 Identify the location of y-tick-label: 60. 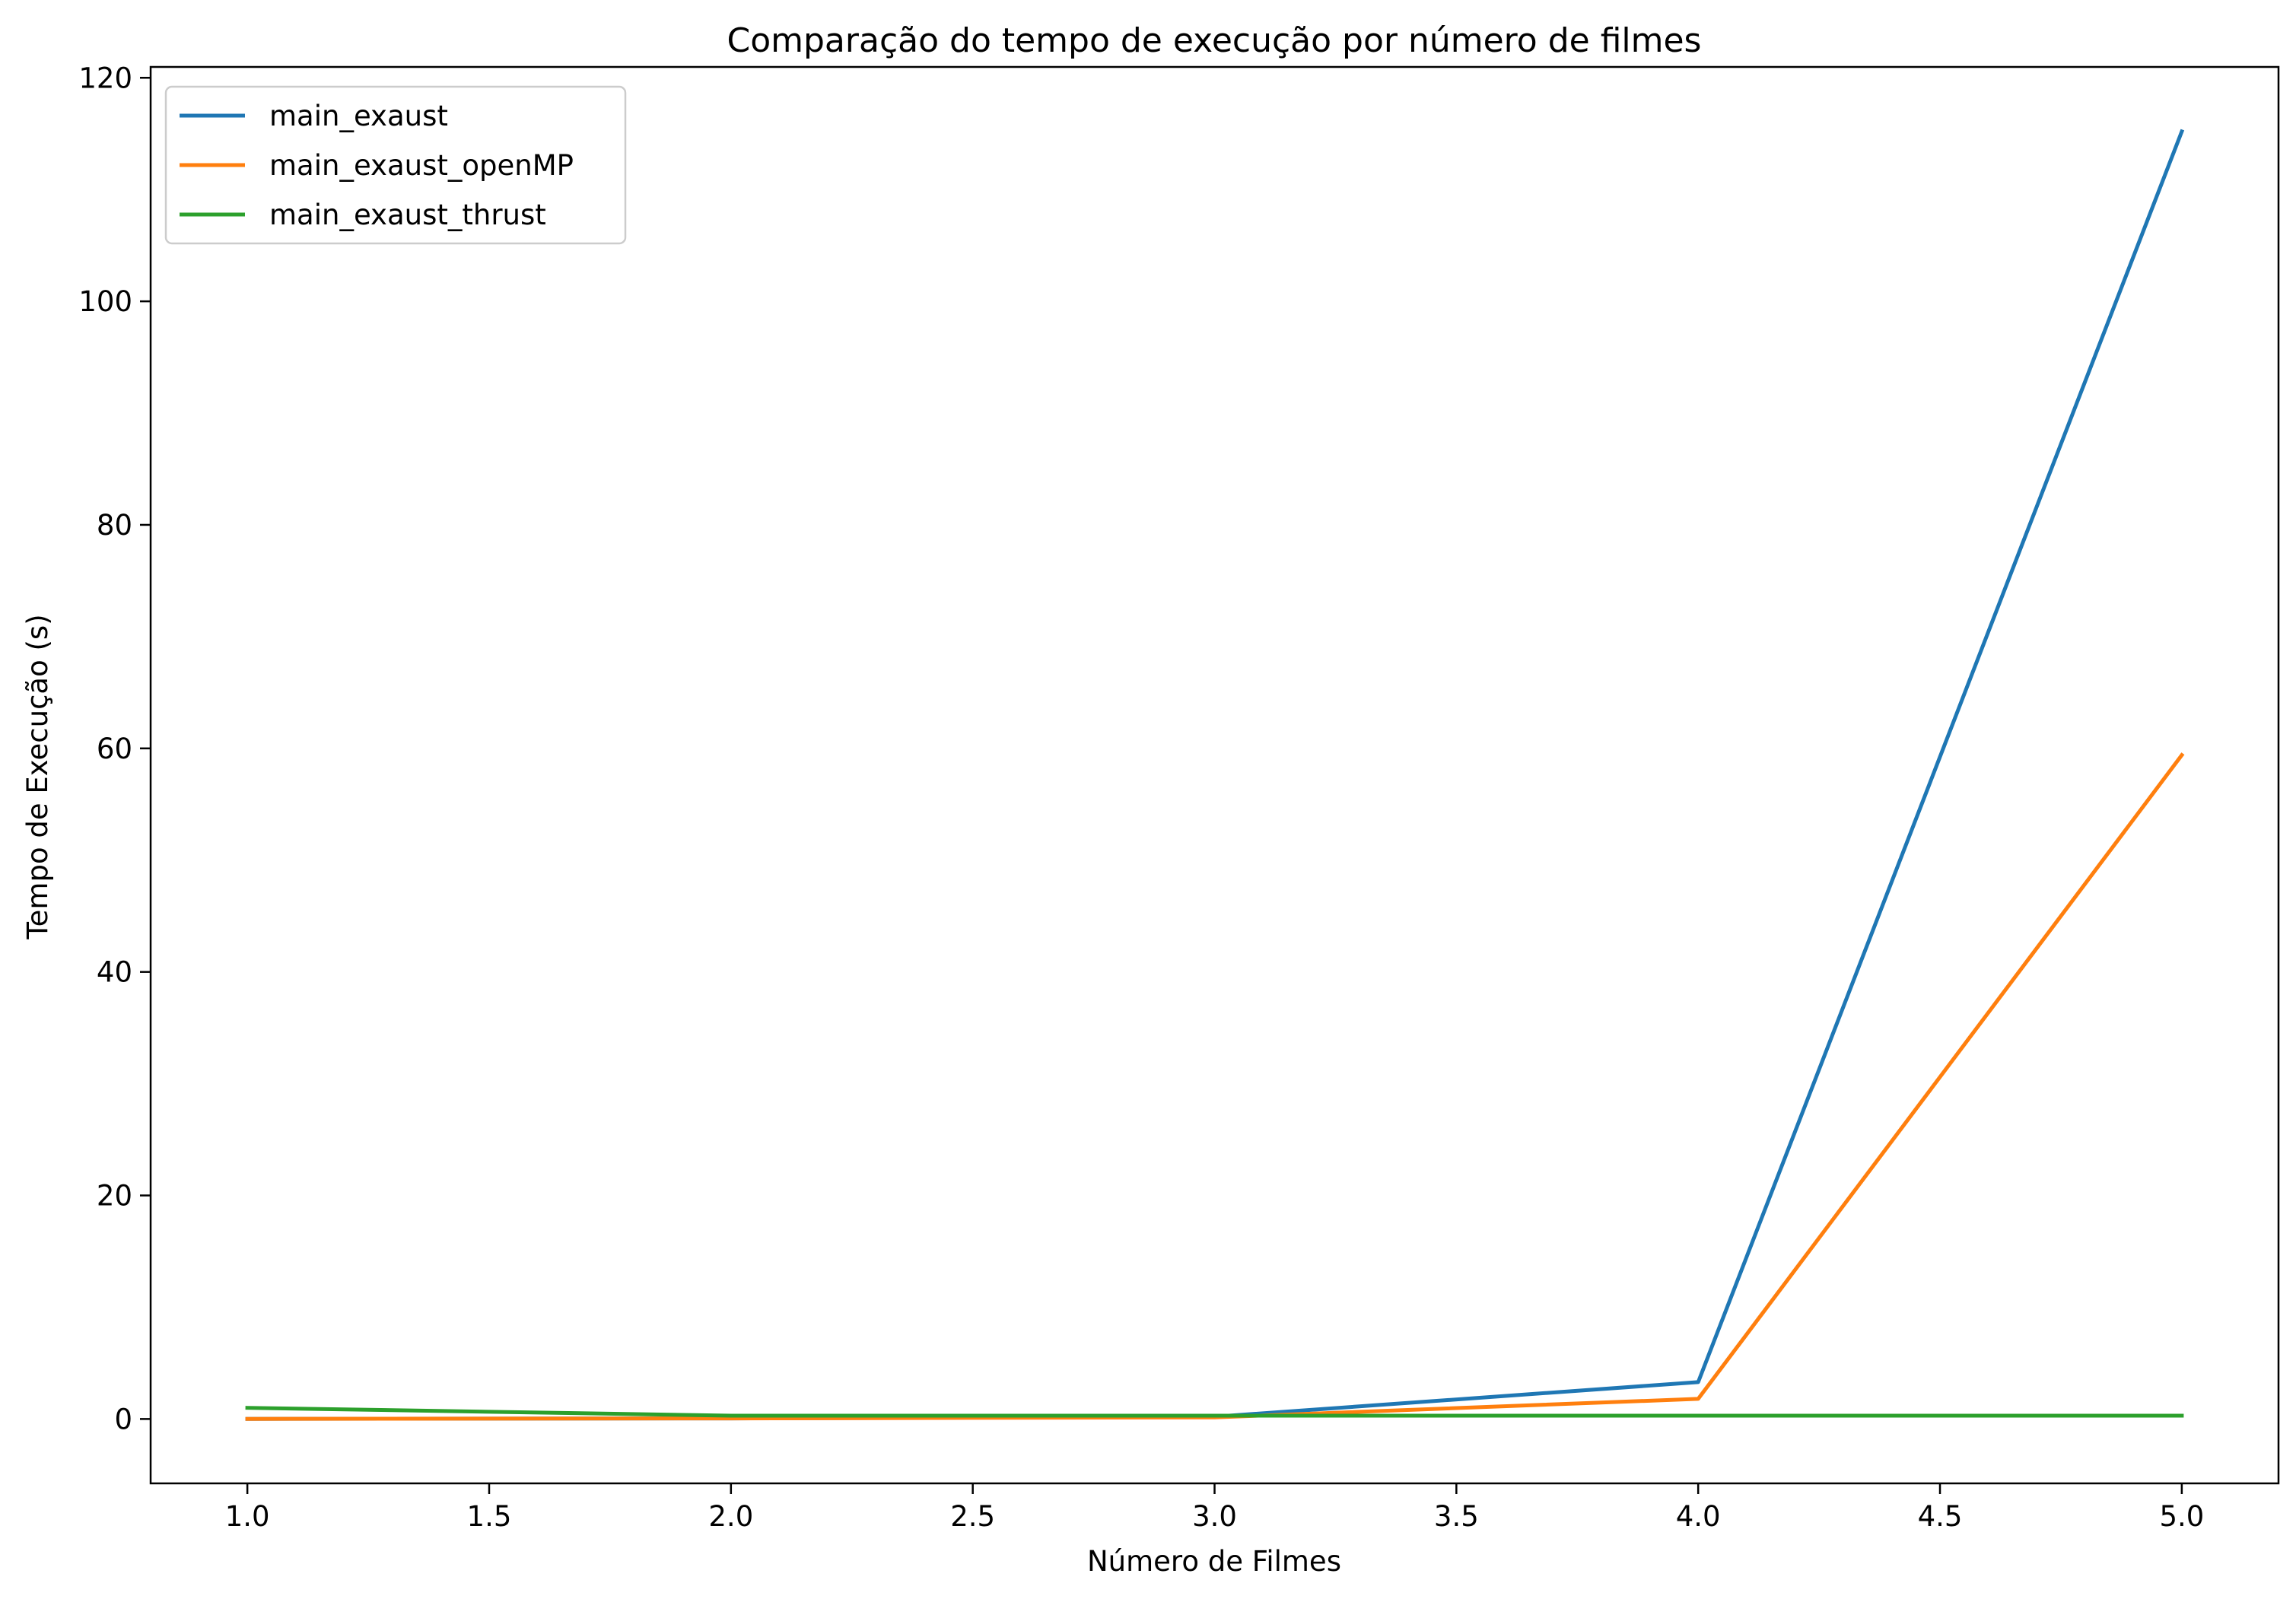
(115, 749).